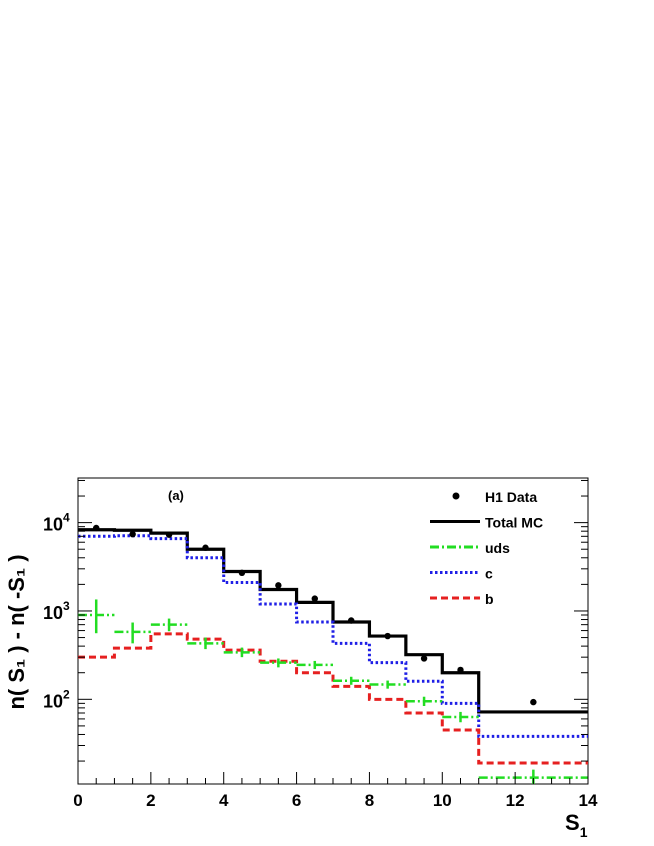  What do you see at coordinates (224, 800) in the screenshot?
I see `x-tick-label: 4` at bounding box center [224, 800].